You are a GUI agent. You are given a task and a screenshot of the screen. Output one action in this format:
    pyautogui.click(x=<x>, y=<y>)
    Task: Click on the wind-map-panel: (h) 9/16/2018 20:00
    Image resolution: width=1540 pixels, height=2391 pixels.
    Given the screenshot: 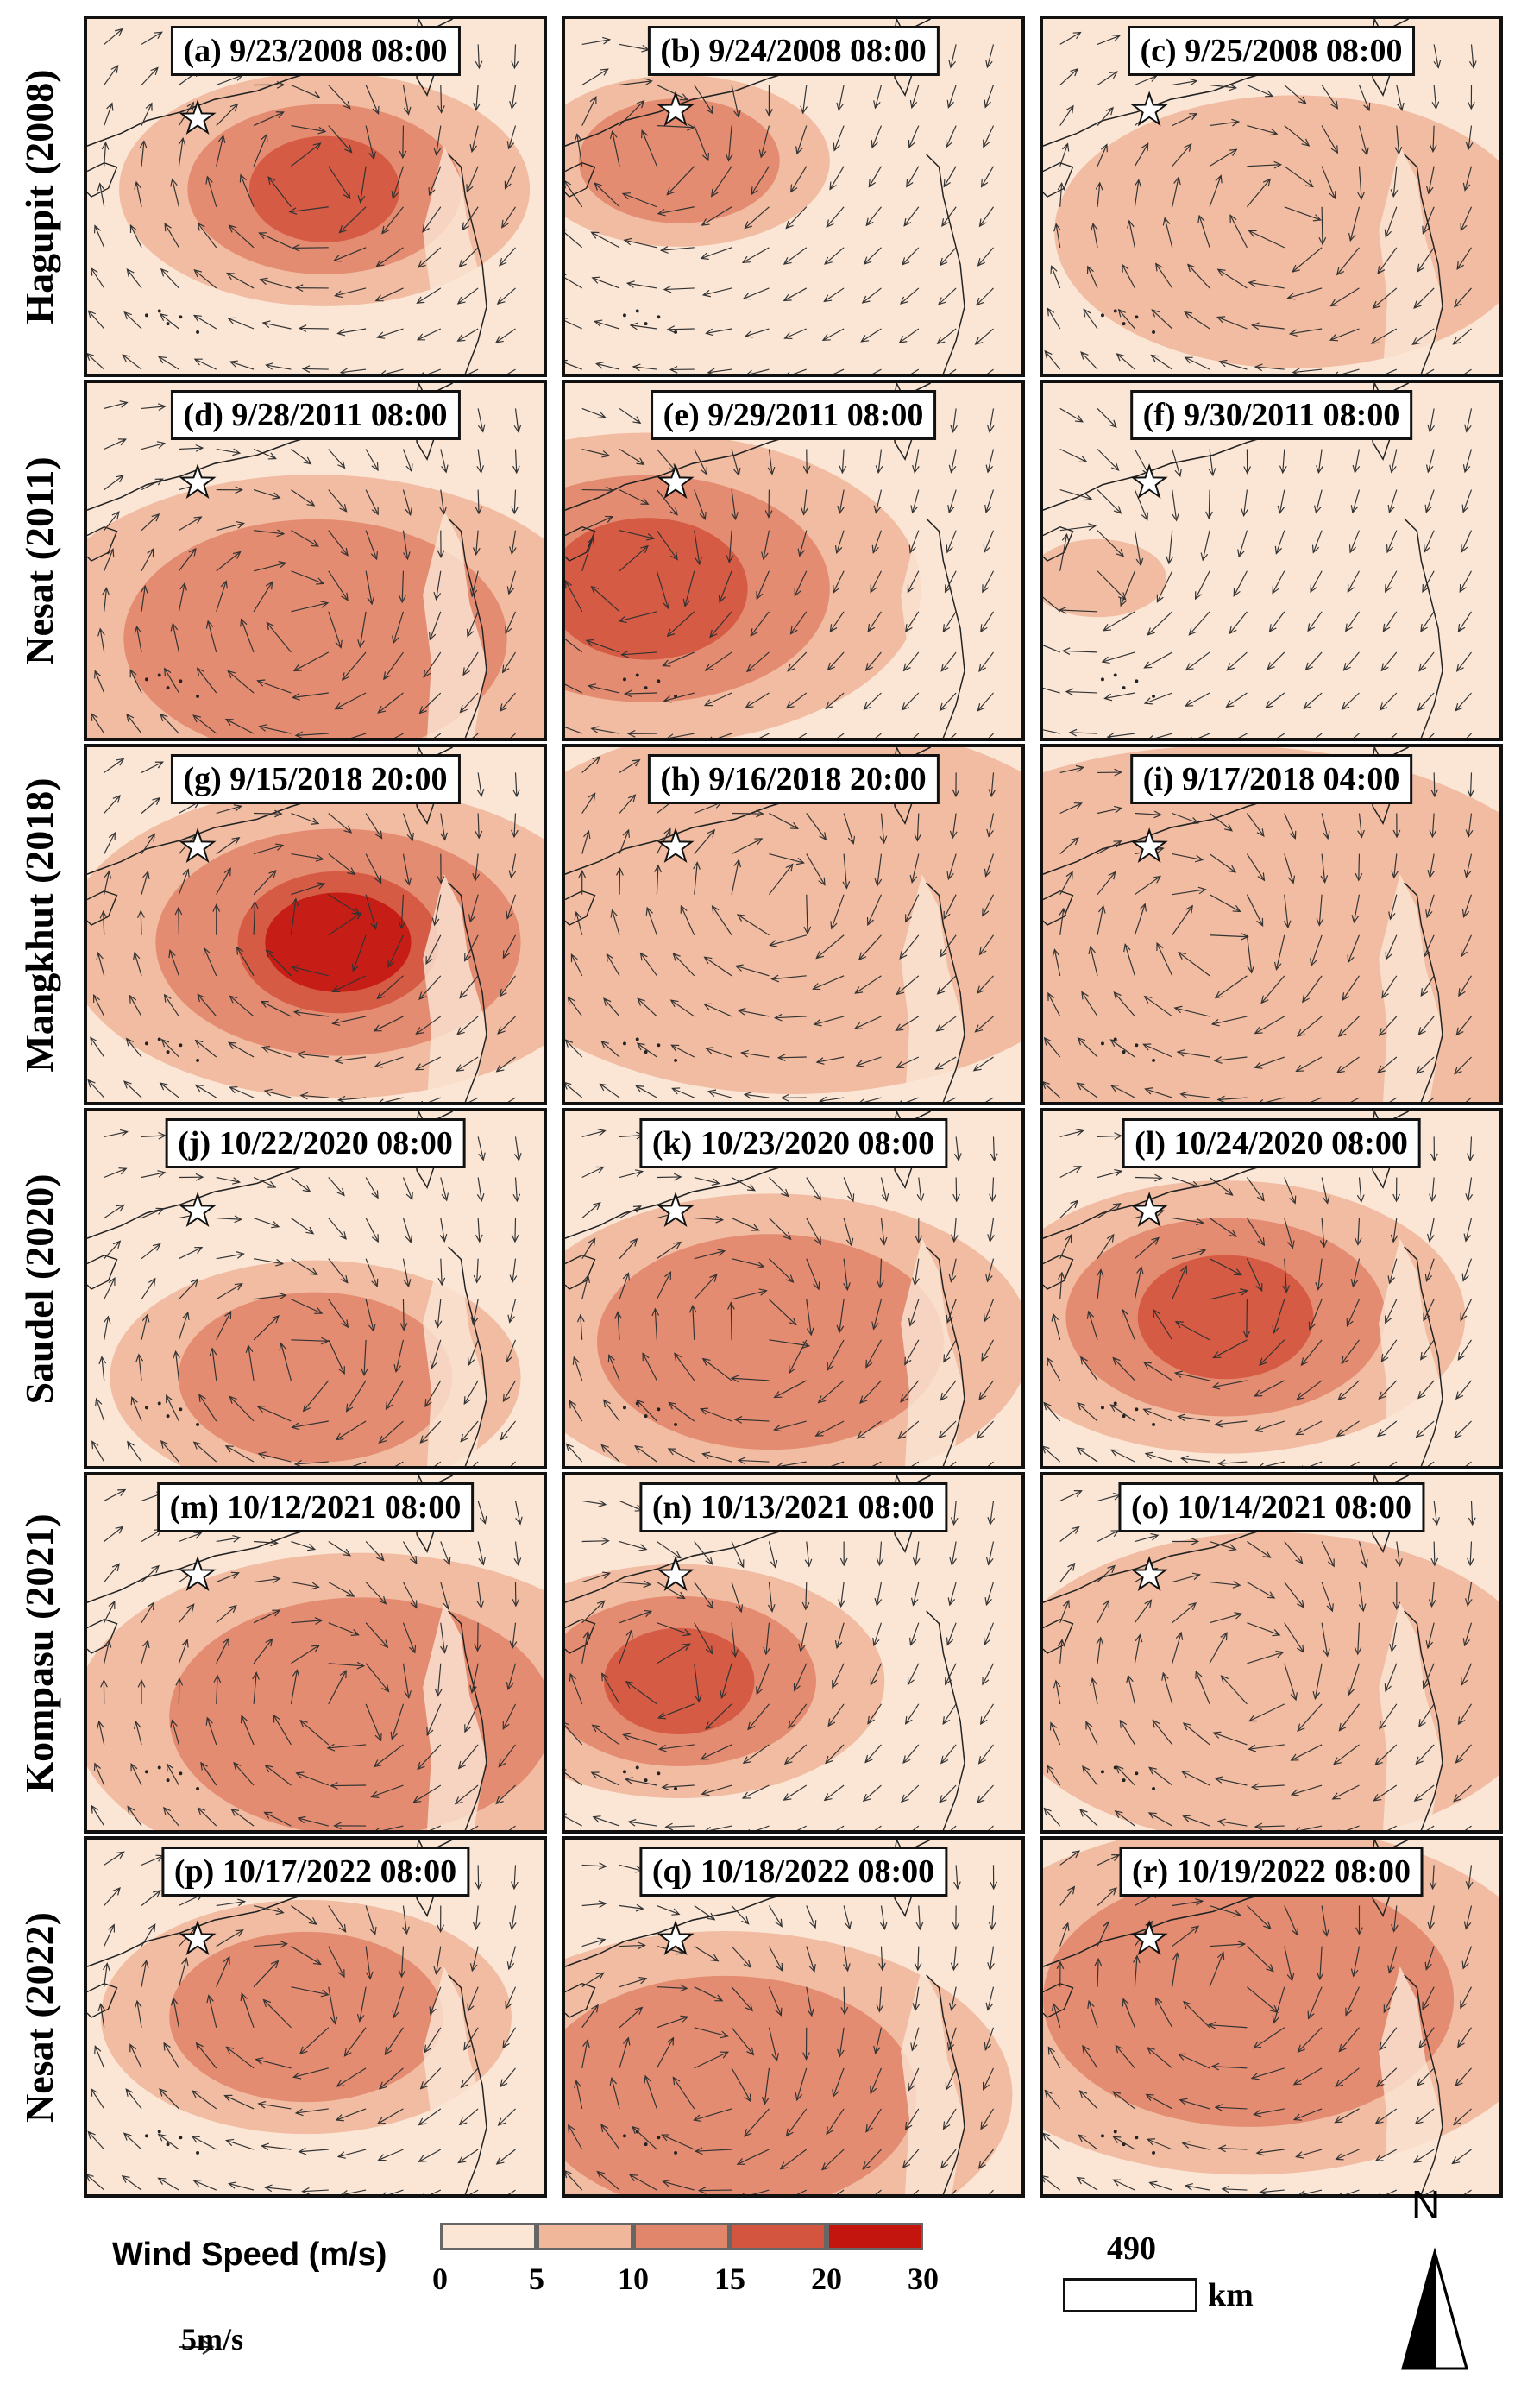 What is the action you would take?
    pyautogui.click(x=793, y=925)
    